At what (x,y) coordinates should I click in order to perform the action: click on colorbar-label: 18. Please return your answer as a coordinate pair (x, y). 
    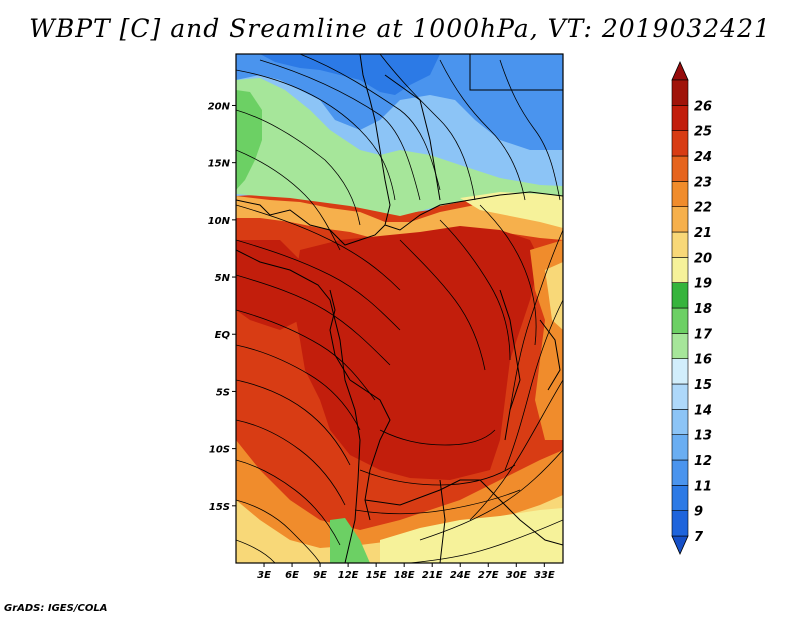
    Looking at the image, I should click on (703, 309).